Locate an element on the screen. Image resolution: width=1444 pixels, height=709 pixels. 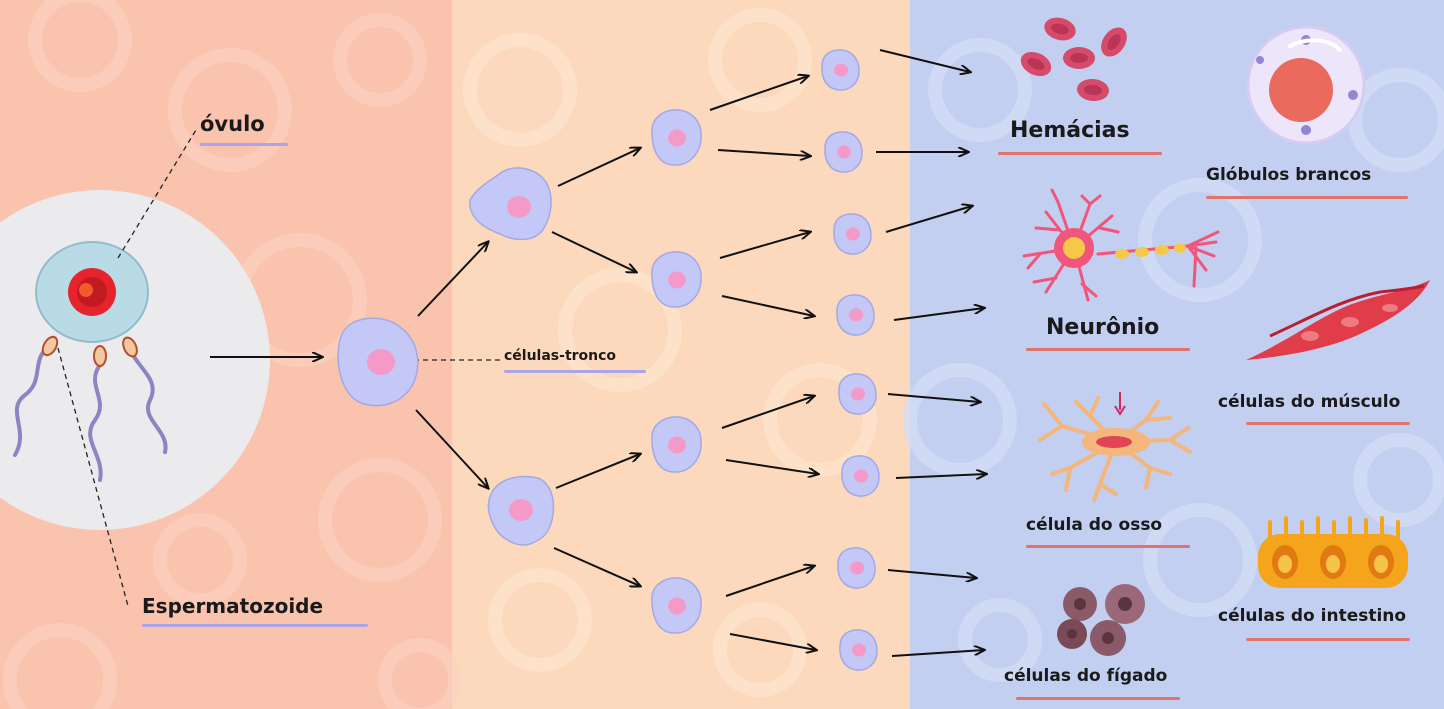
bone-cell-illustration is located at coordinates (1115, 447).